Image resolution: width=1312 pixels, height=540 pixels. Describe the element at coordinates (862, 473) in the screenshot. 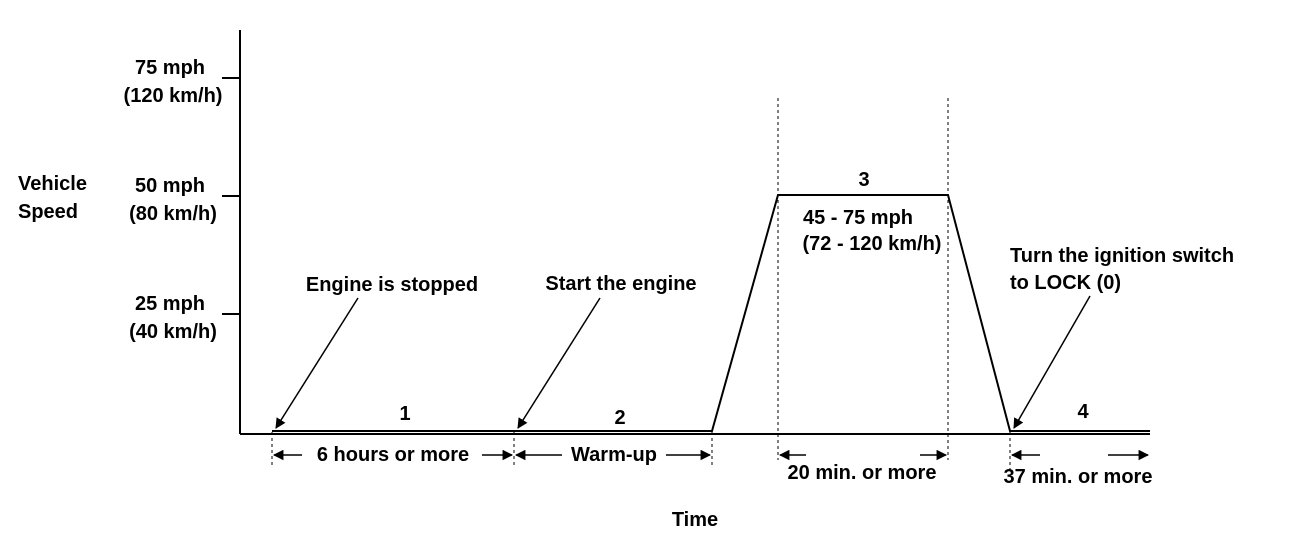

I see `phase-3-duration: 20 min. or more` at that location.